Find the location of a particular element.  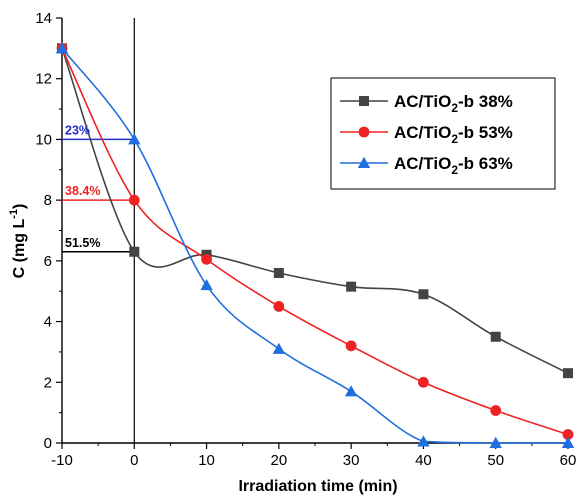

y-axis-title-main: C (mg L is located at coordinates (19, 249).